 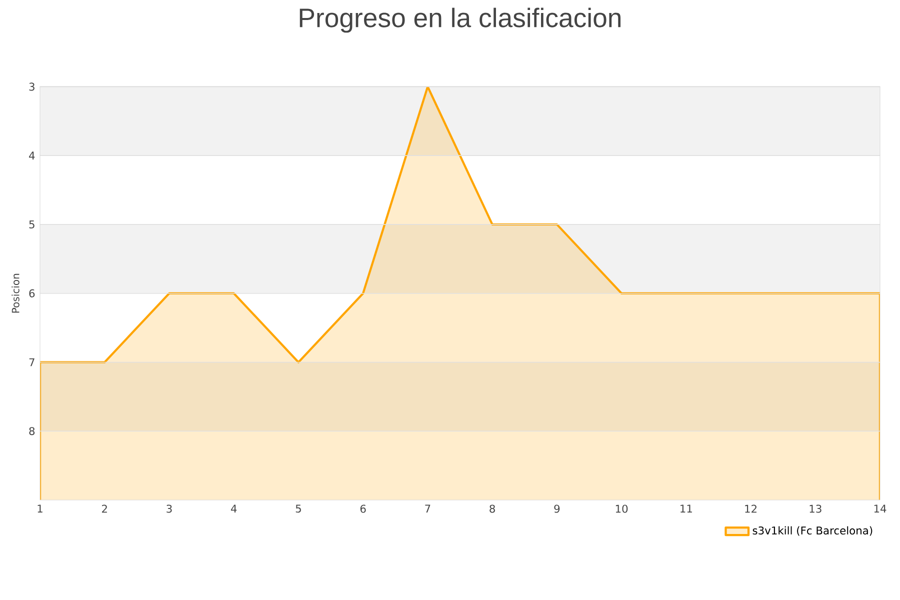 What do you see at coordinates (816, 508) in the screenshot?
I see `x-tick-label: 13` at bounding box center [816, 508].